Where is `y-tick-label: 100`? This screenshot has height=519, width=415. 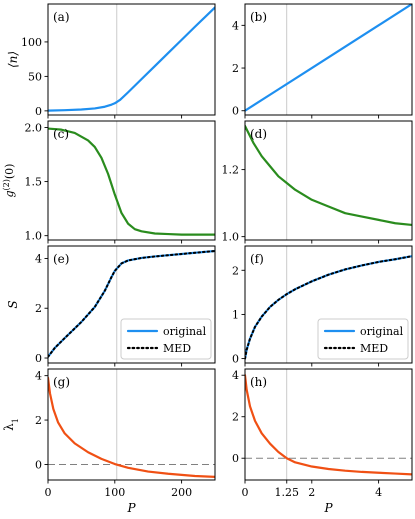
y-tick-label: 100 is located at coordinates (31, 42).